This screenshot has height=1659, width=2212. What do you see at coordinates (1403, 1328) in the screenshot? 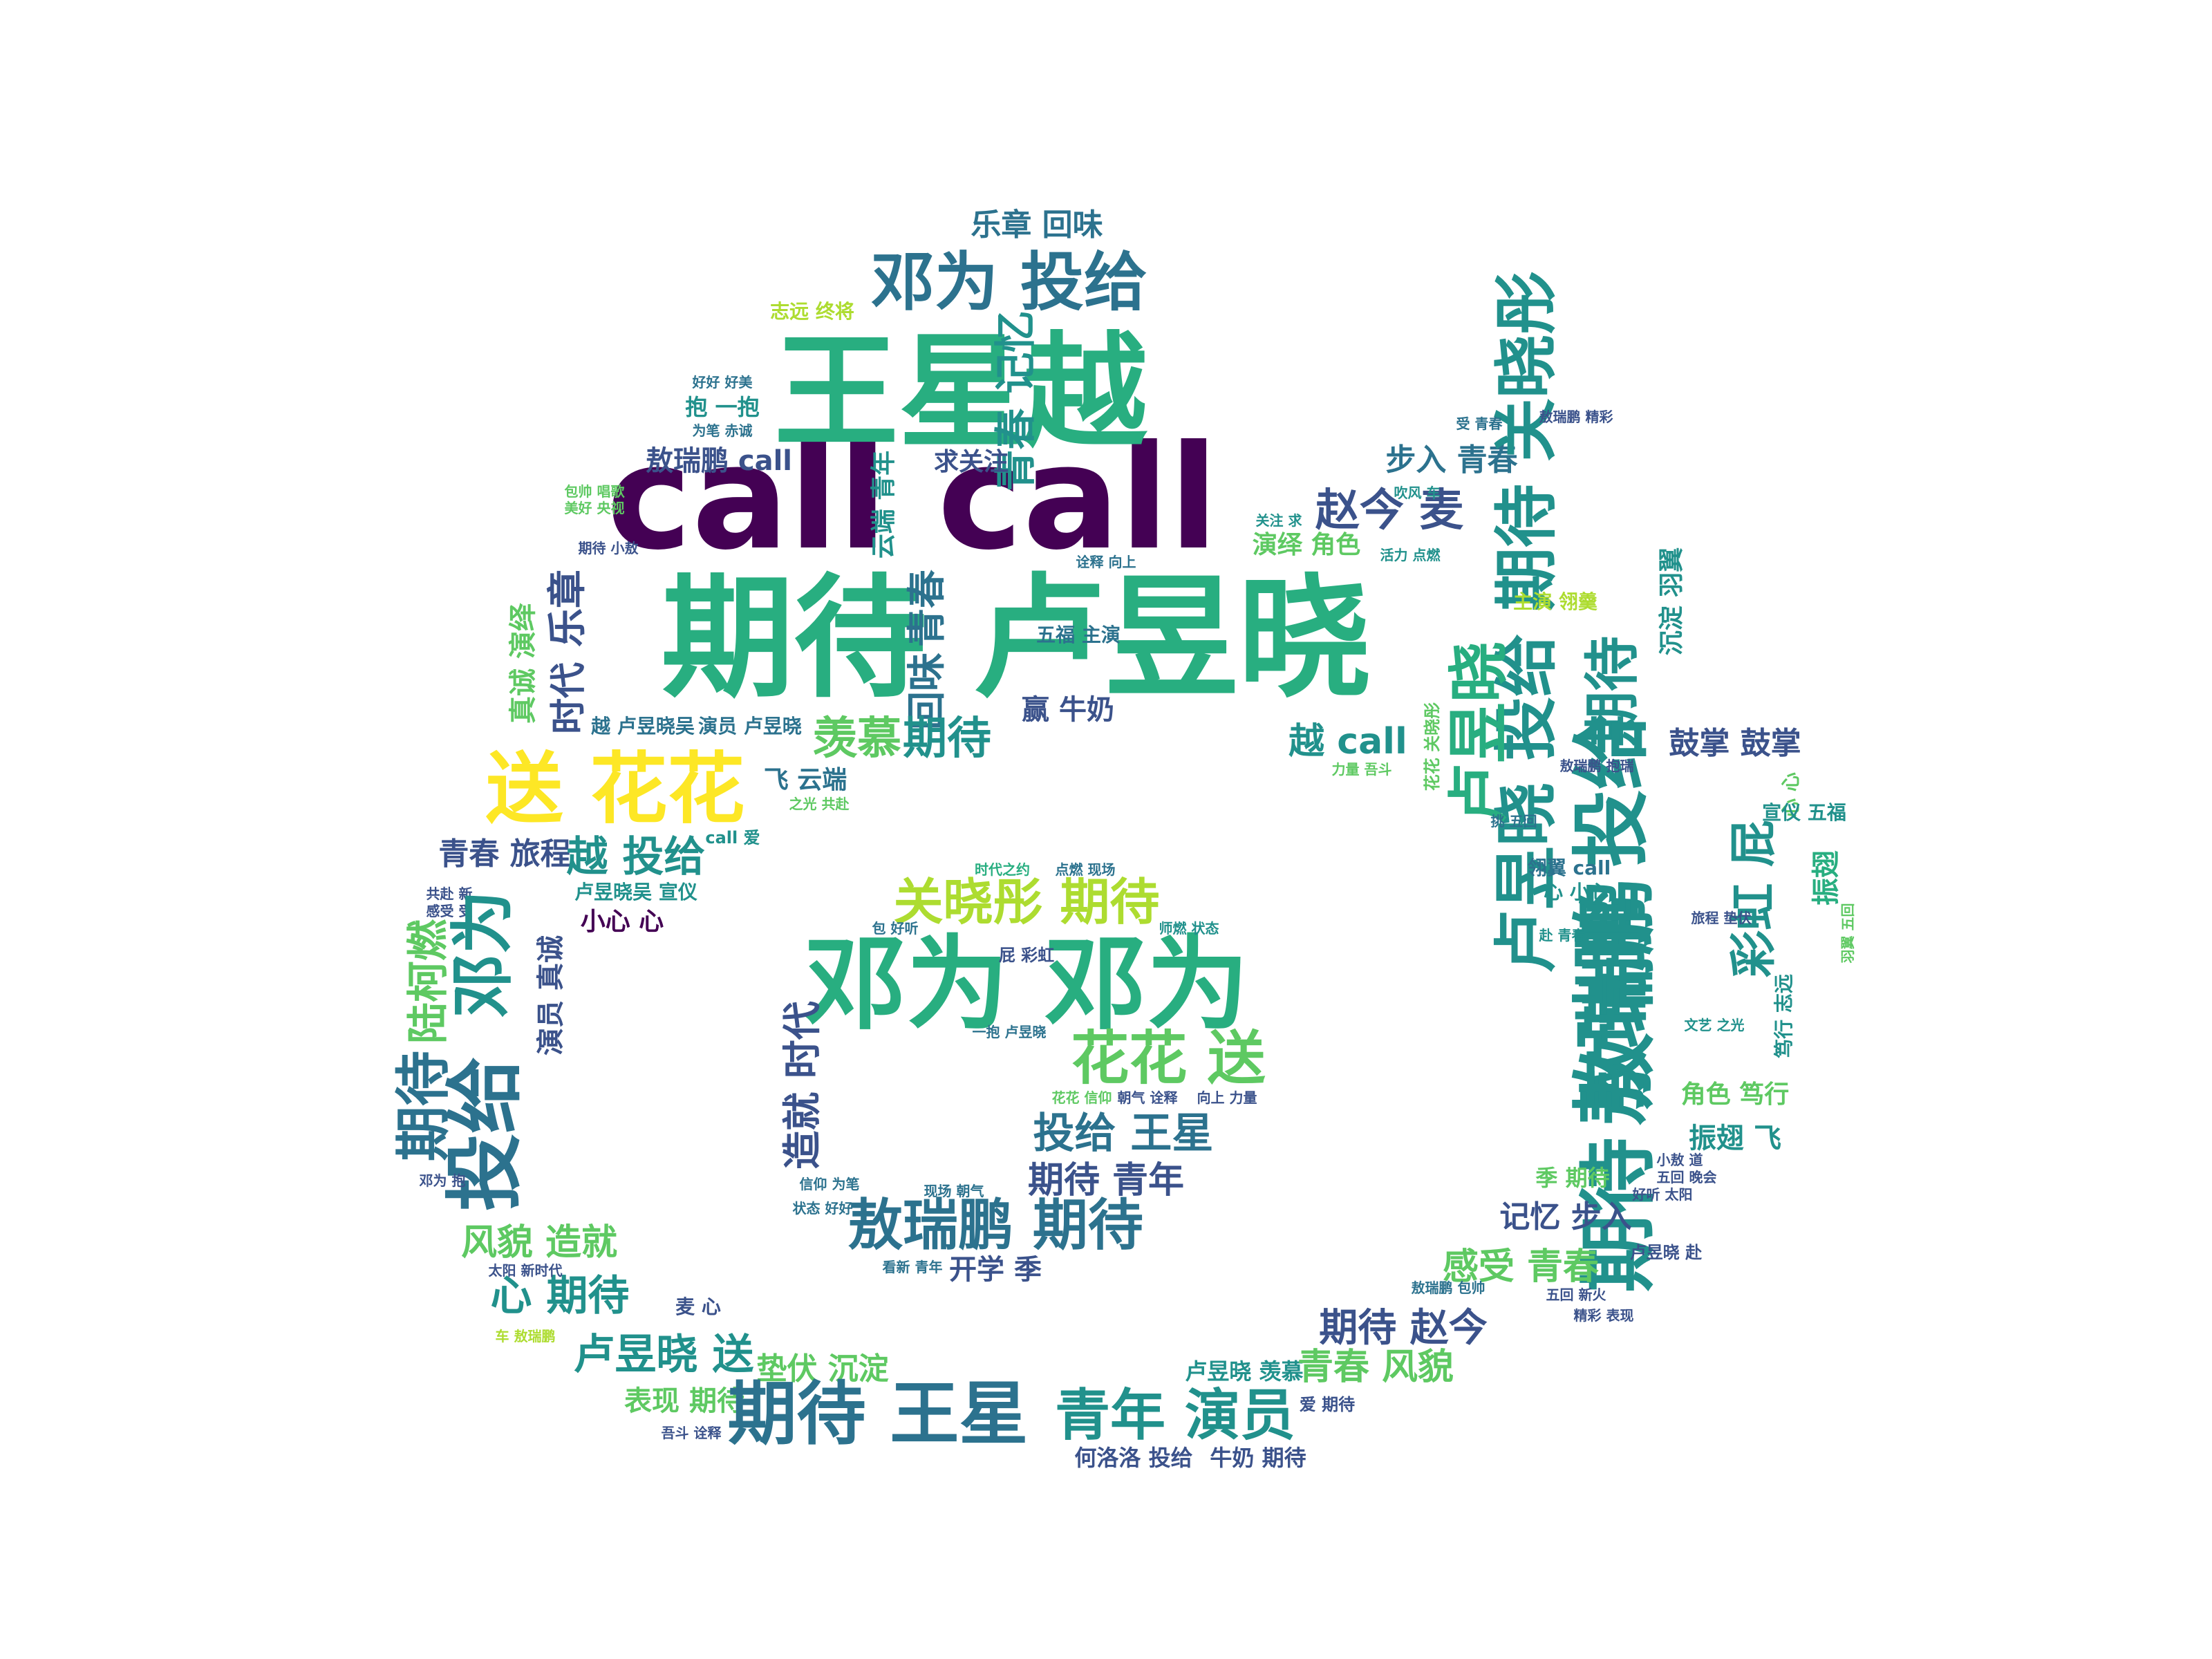
I see `word-qidai-zhaojin: 期待 赵今` at bounding box center [1403, 1328].